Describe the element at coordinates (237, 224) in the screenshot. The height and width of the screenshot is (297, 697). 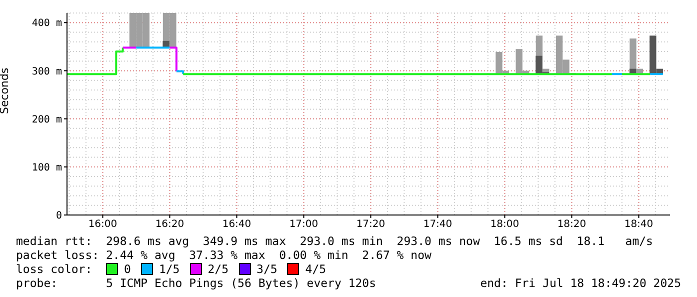
I see `x-tick-label: 16:40` at that location.